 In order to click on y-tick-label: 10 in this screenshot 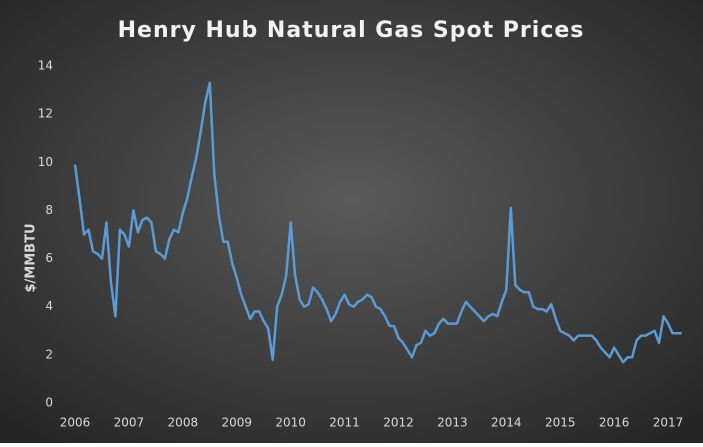, I will do `click(45, 162)`.